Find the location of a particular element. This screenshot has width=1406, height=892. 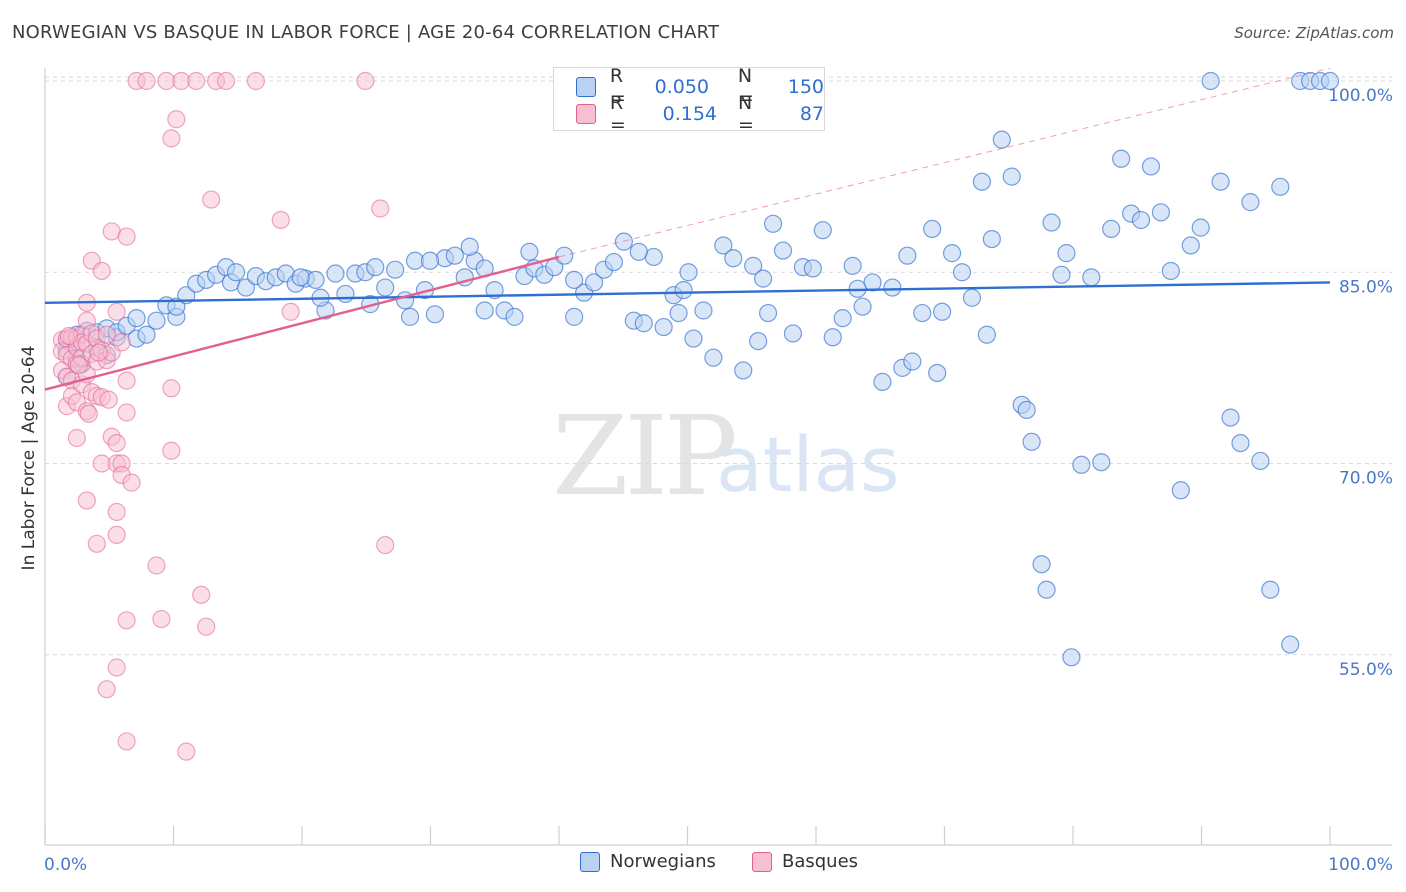

basques-n-value: 87 is located at coordinates (811, 114).